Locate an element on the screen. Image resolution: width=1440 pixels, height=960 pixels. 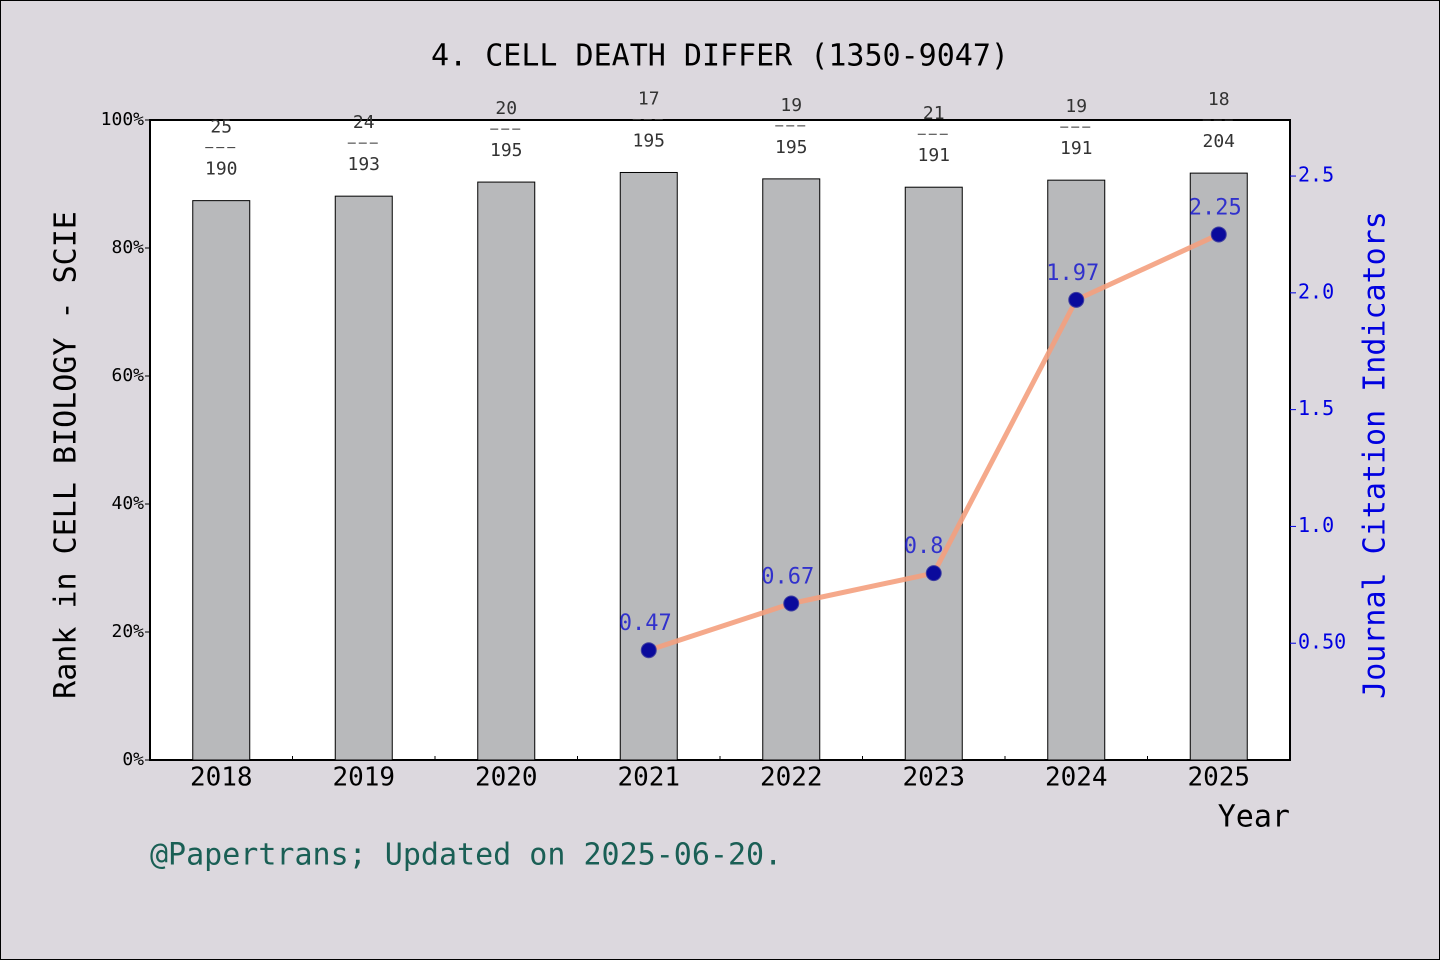
y-tick-label: 20% is located at coordinates (127, 631).